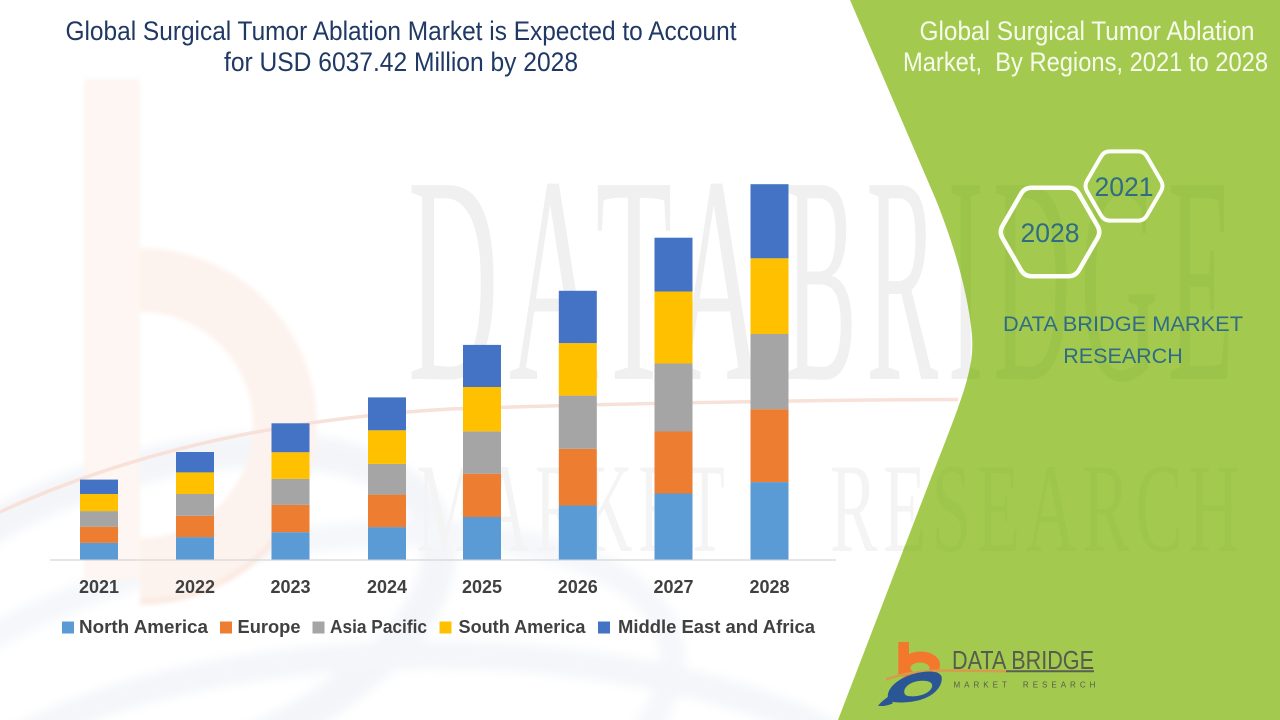 The image size is (1280, 720). Describe the element at coordinates (1087, 31) in the screenshot. I see `svg-text: Global Surgical Tumor Ablation` at that location.